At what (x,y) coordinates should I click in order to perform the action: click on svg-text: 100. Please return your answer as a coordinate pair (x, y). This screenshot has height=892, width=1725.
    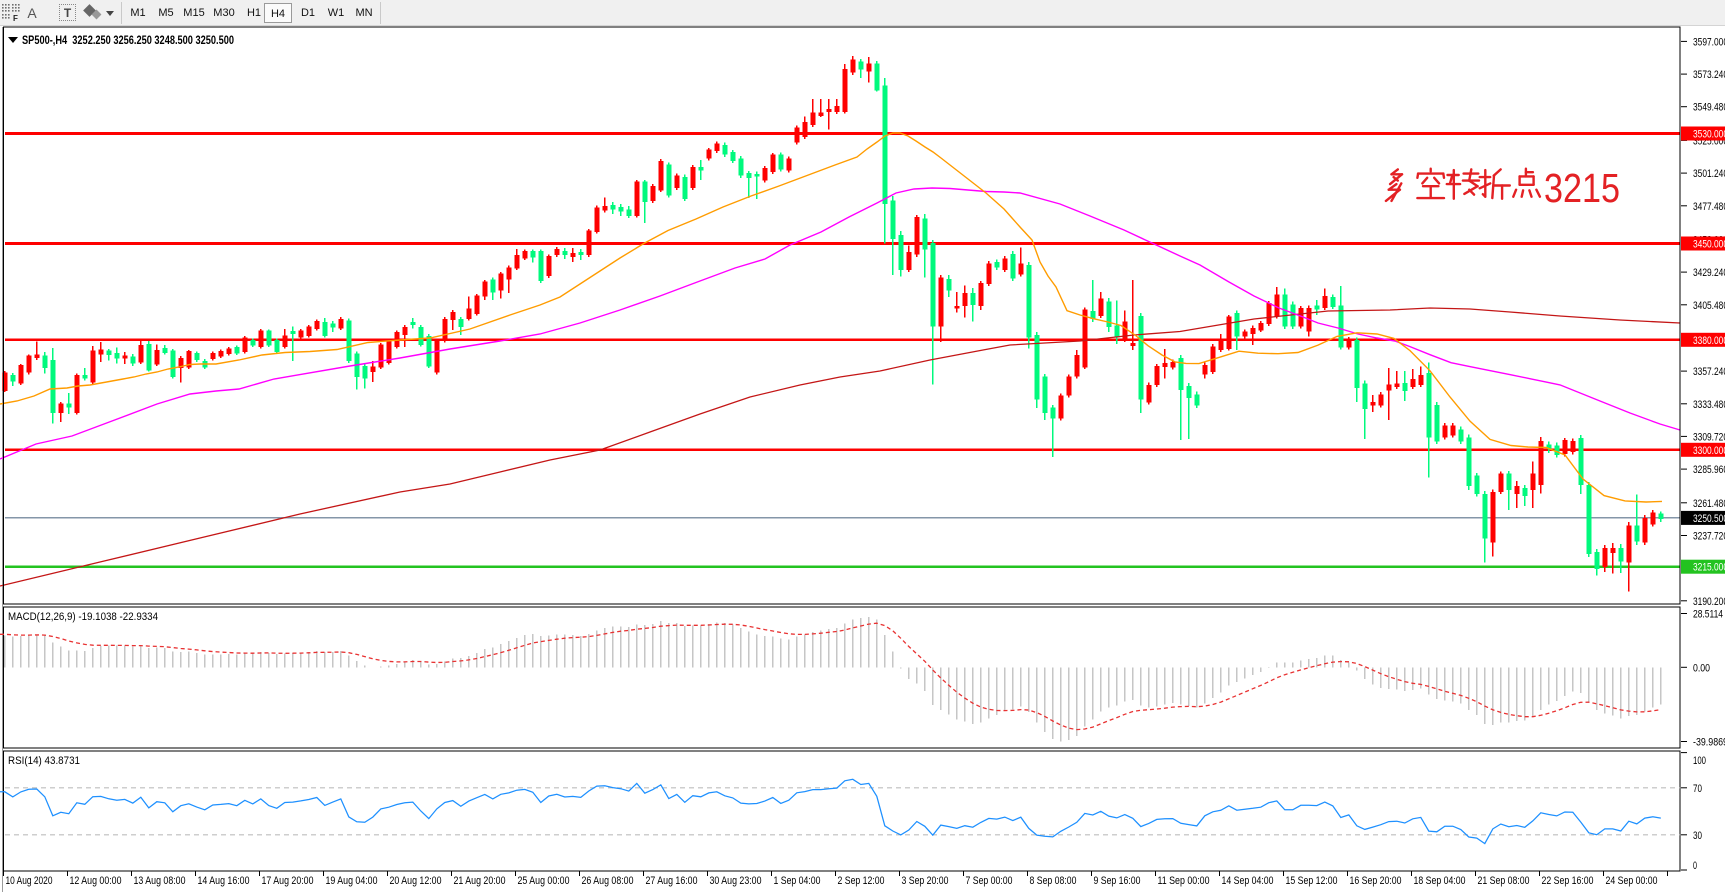
    Looking at the image, I should click on (1699, 761).